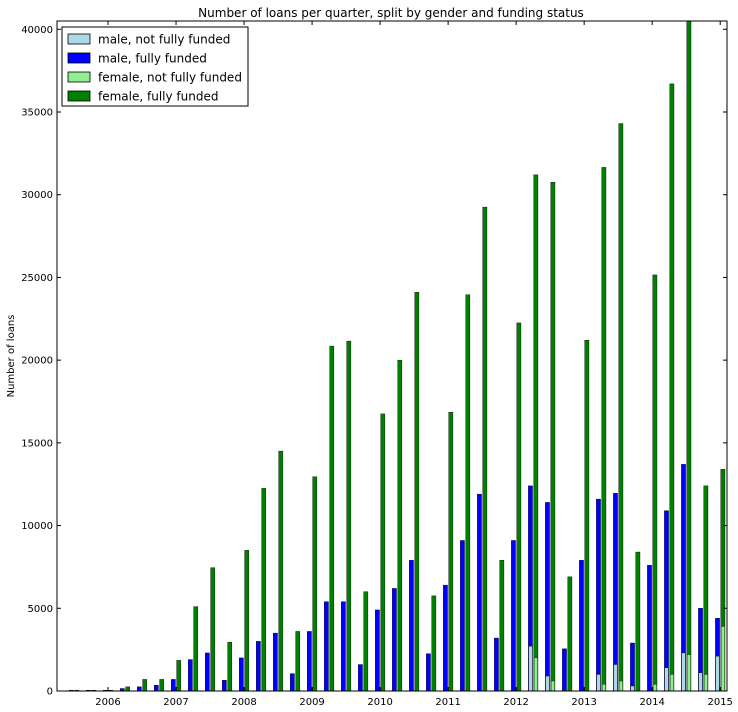 This screenshot has height=712, width=738. I want to click on y-tick-label: 25000, so click(37, 278).